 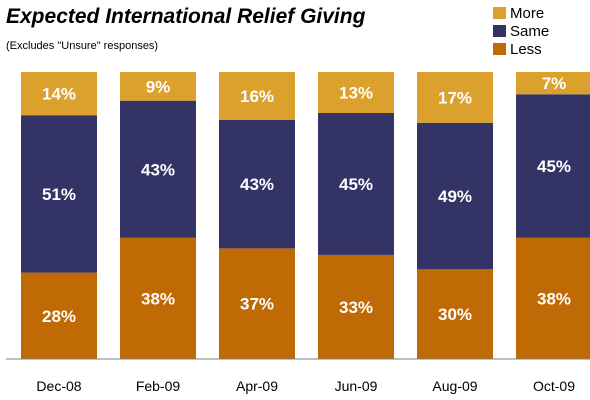 What do you see at coordinates (356, 386) in the screenshot?
I see `x-tick-label-jun-09: Jun-09` at bounding box center [356, 386].